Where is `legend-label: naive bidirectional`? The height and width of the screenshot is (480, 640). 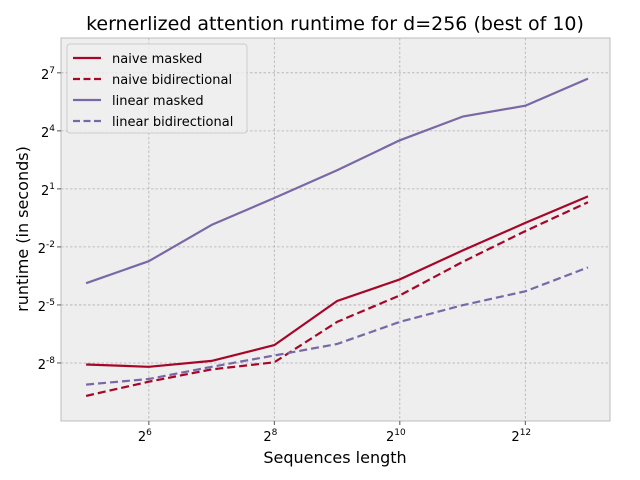 legend-label: naive bidirectional is located at coordinates (172, 80).